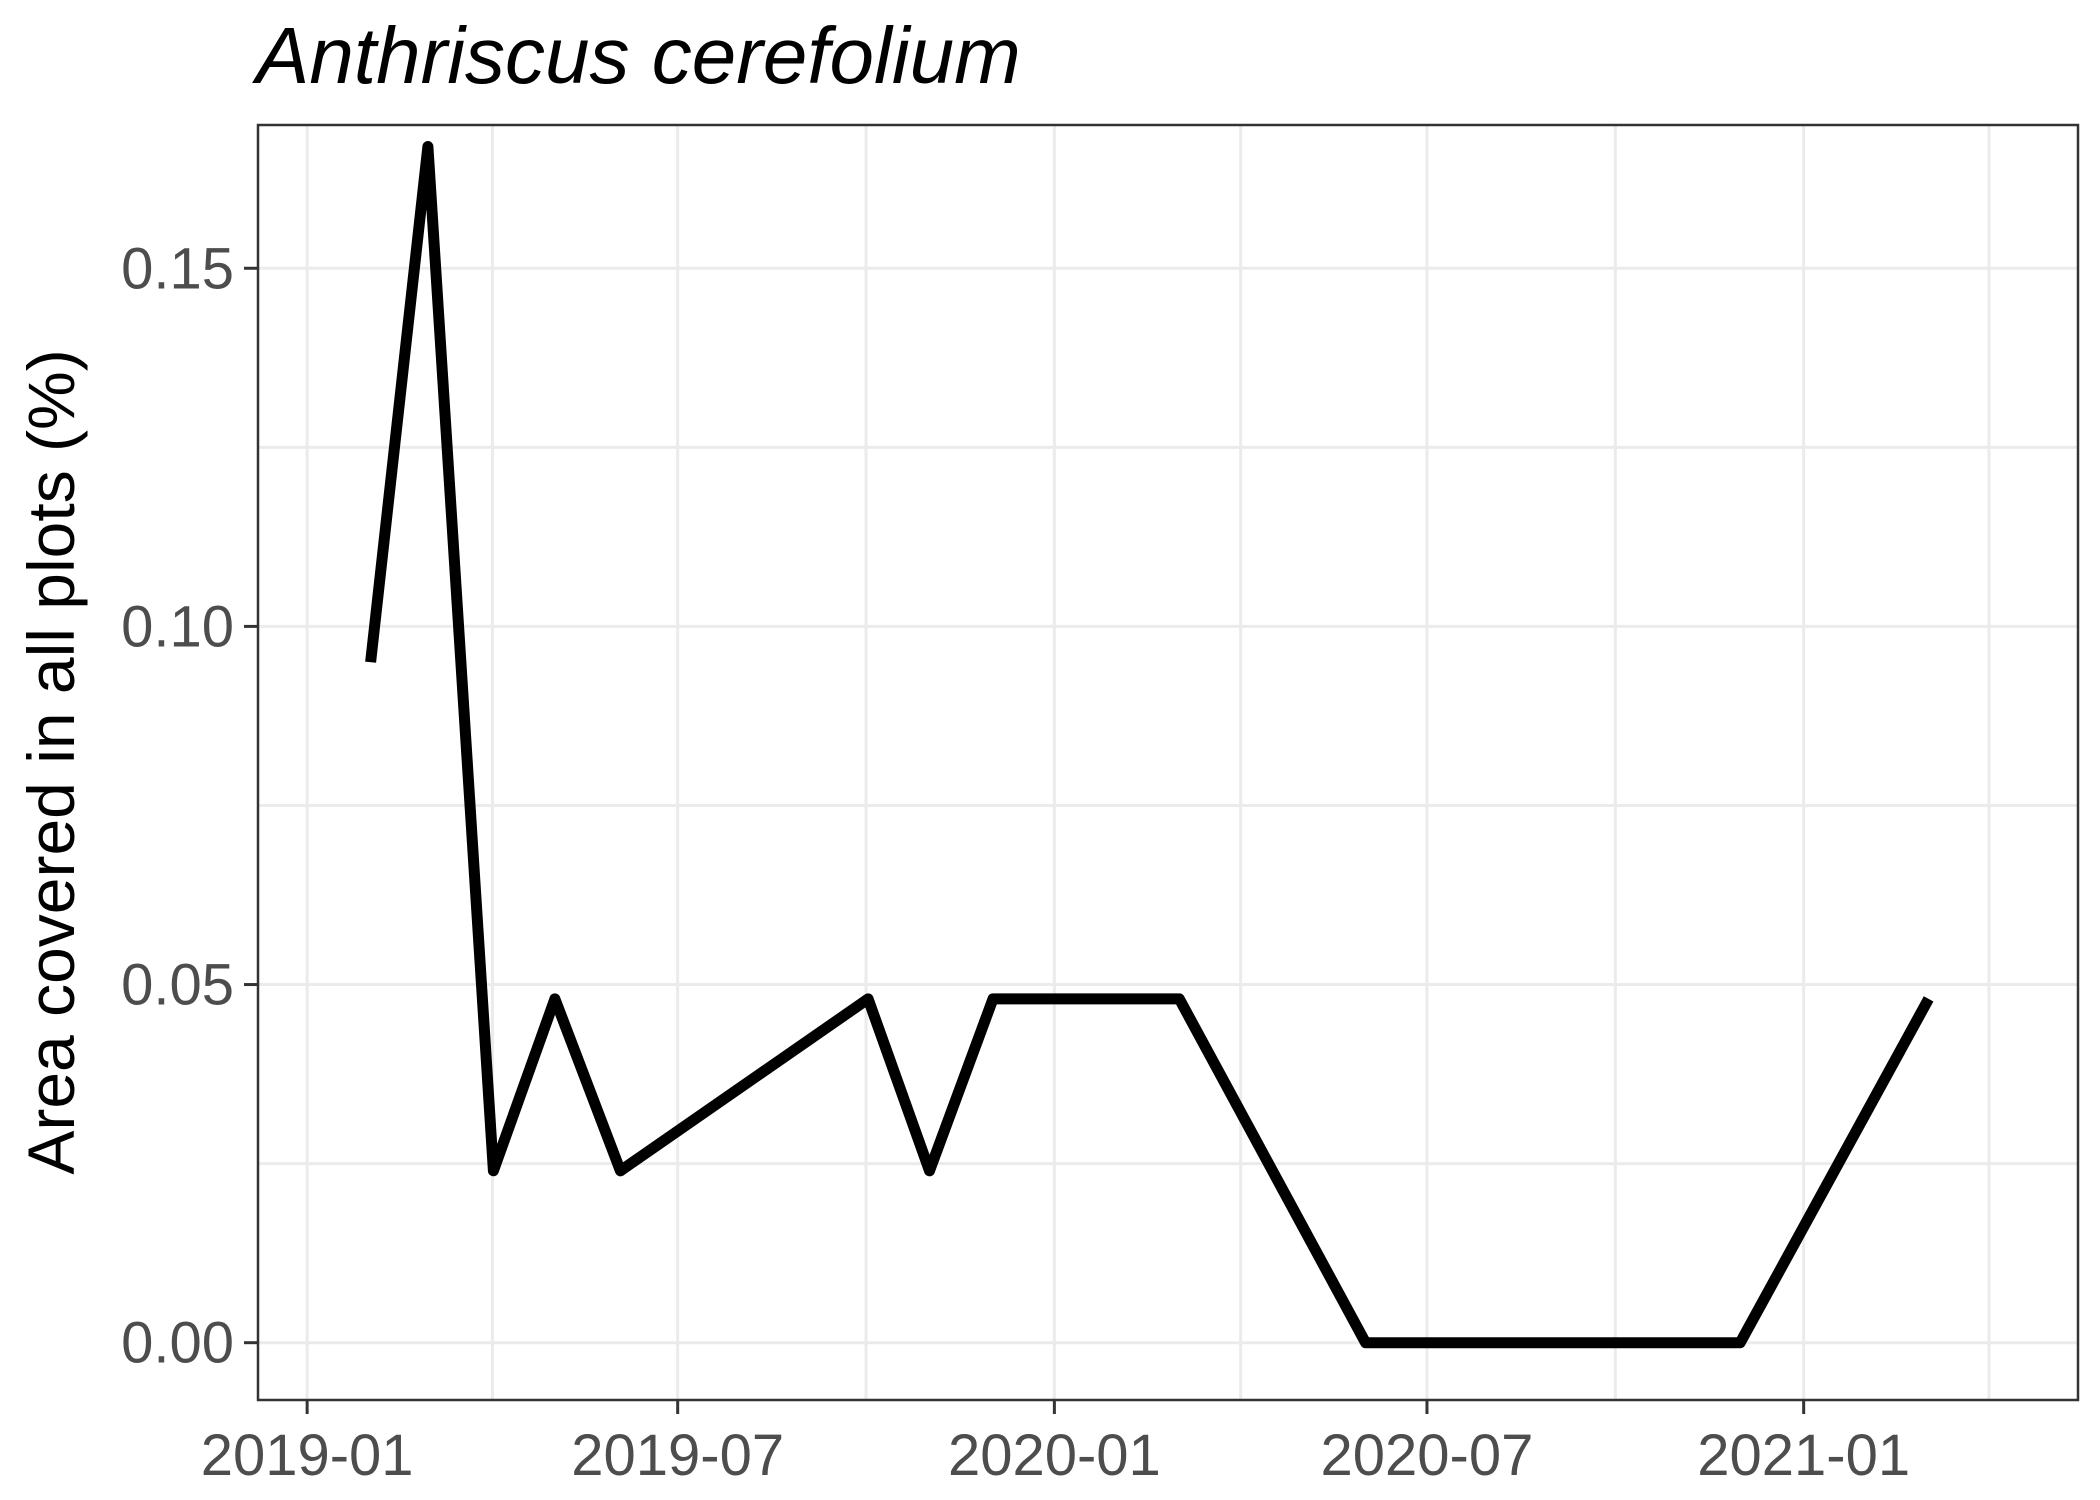 The width and height of the screenshot is (2100, 1500). Describe the element at coordinates (677, 1455) in the screenshot. I see `x-tick-label: 2019-07` at that location.